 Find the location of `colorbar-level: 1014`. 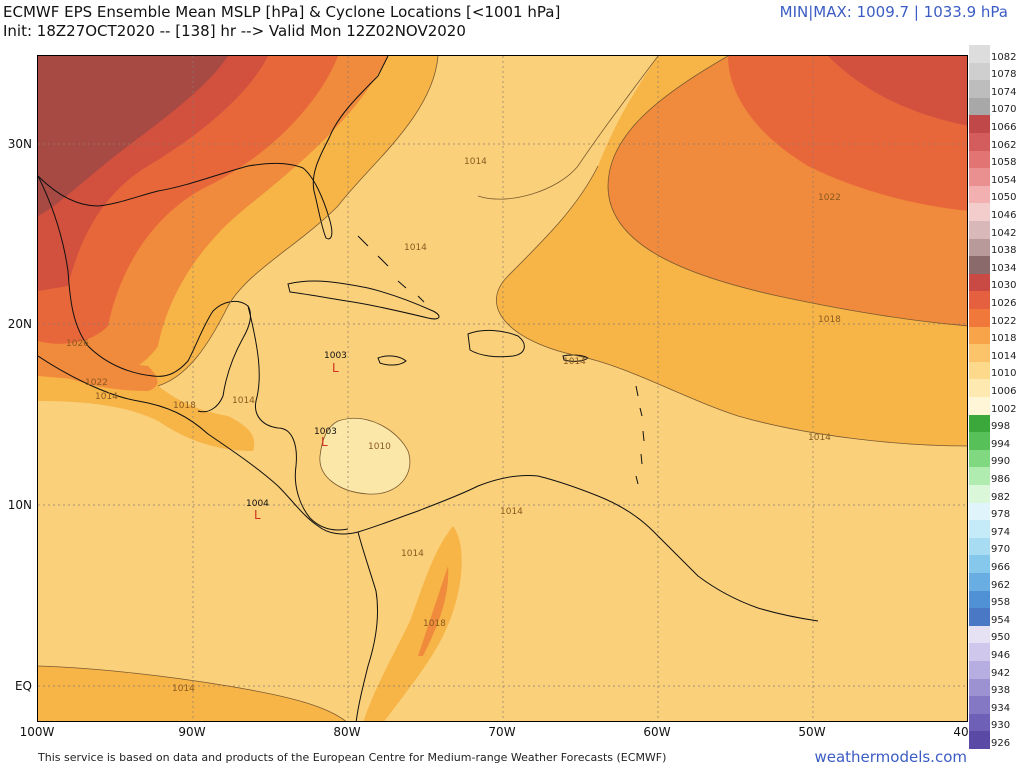

colorbar-level: 1014 is located at coordinates (993, 353).